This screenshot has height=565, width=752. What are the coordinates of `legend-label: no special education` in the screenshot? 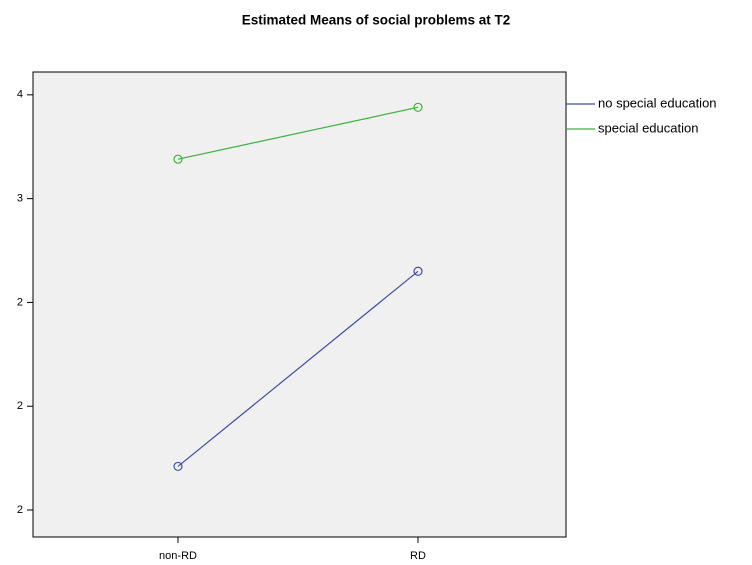 It's located at (657, 102).